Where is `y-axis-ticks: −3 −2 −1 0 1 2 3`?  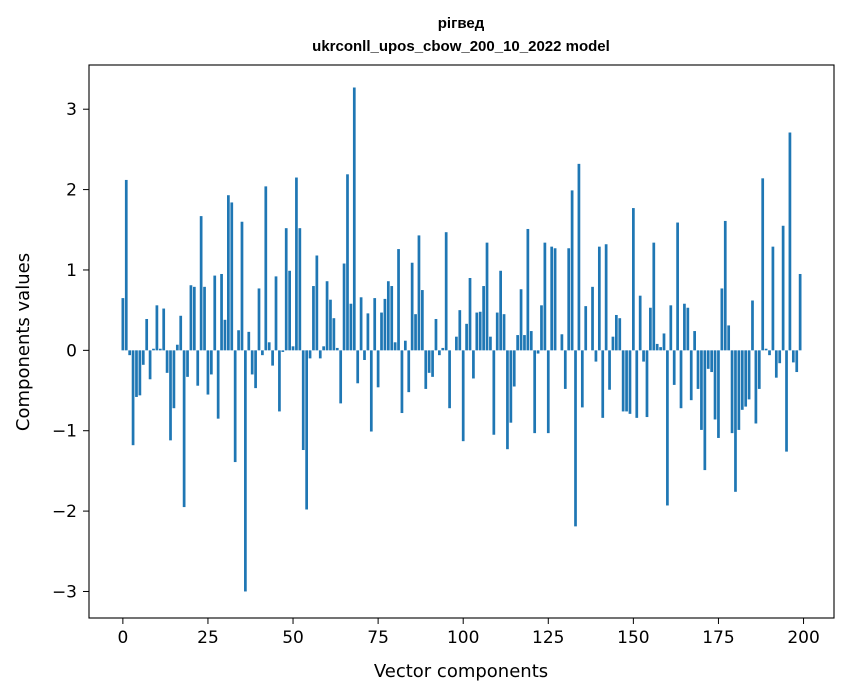 y-axis-ticks: −3 −2 −1 0 1 2 3 is located at coordinates (70, 351).